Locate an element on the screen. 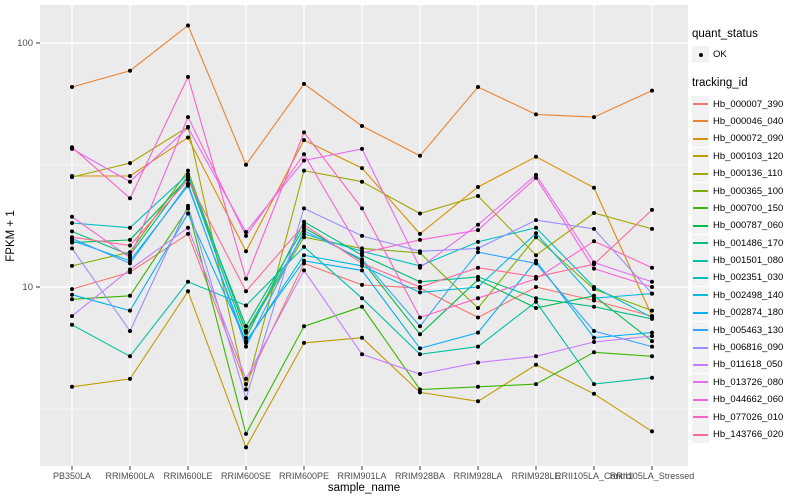 The image size is (800, 500). legend-item-Hb_044662_060: Hb_044662_060 is located at coordinates (746, 400).